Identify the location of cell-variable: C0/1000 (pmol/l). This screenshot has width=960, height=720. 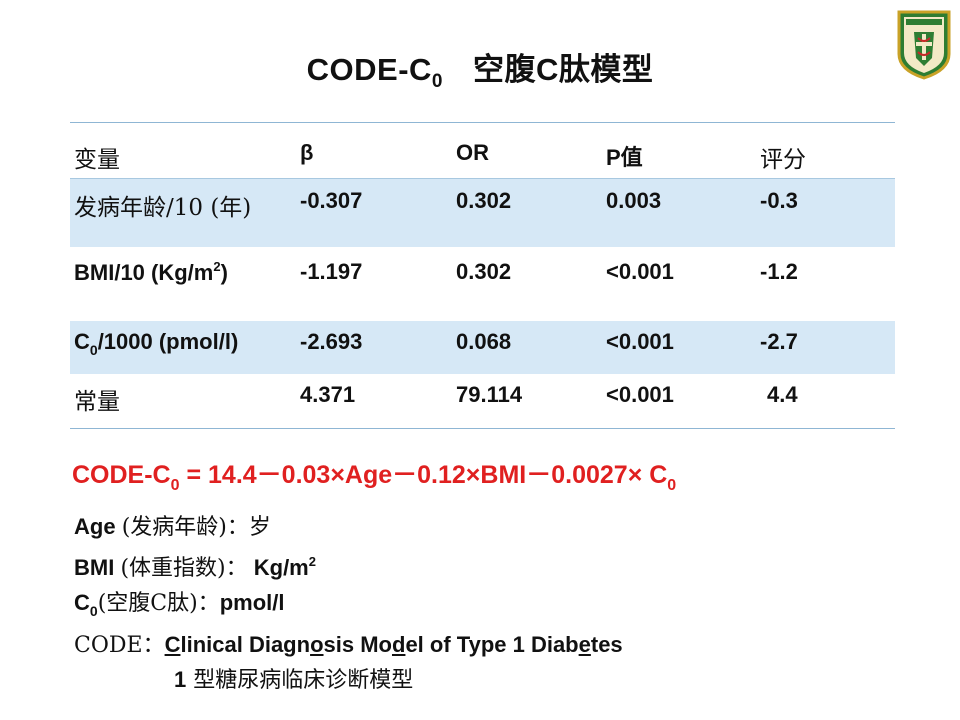
(156, 343).